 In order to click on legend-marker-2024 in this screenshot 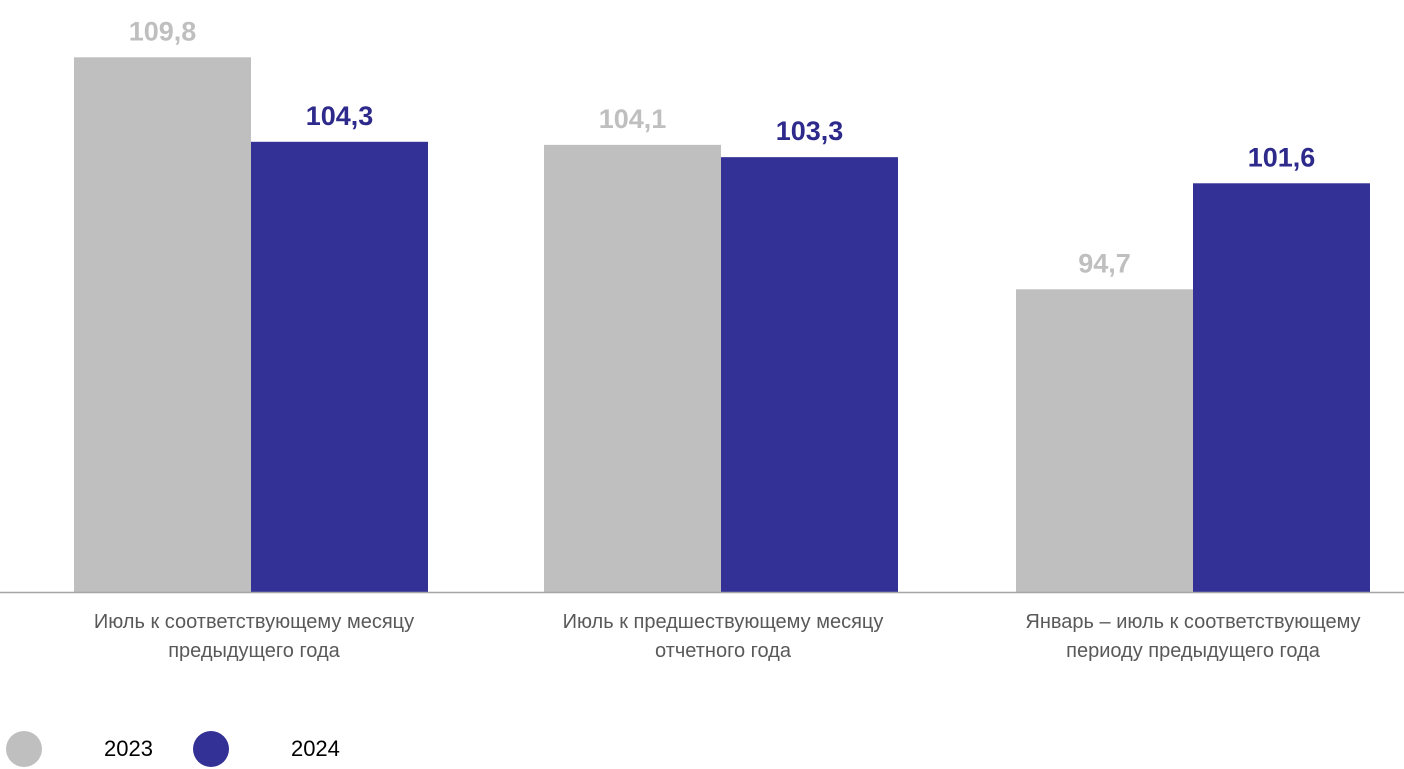, I will do `click(210, 749)`.